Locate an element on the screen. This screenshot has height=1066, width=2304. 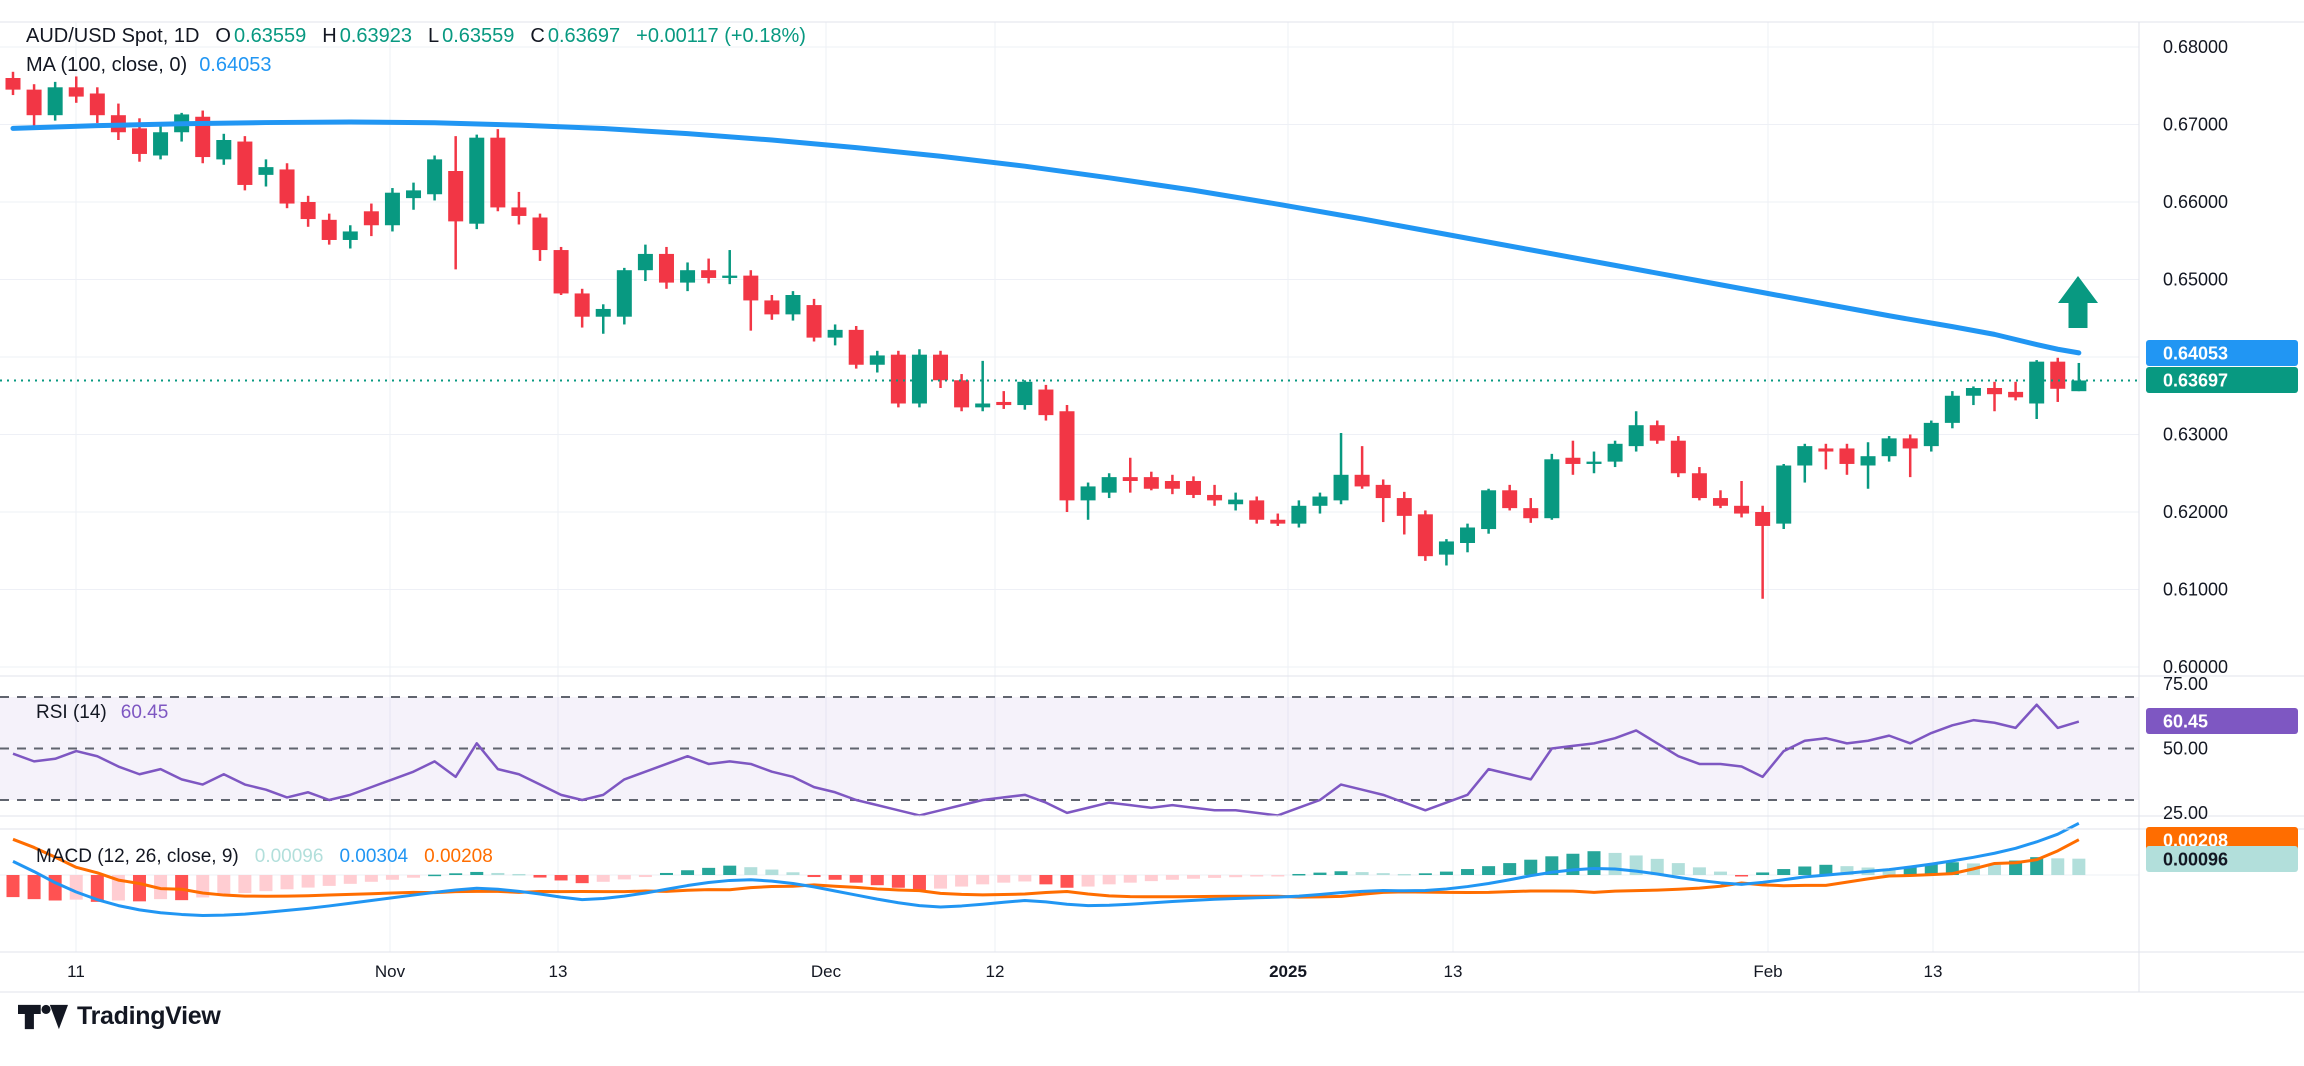
rsi-line is located at coordinates (1046, 760).